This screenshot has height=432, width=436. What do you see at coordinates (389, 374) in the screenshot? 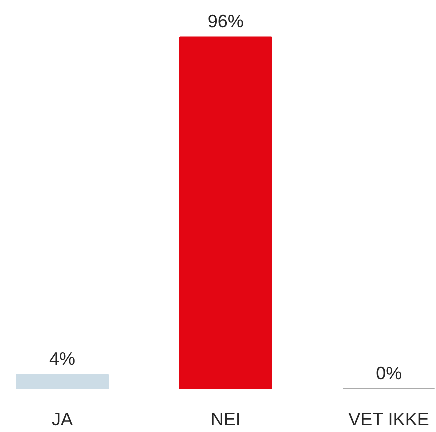
I see `data-label: 0%` at bounding box center [389, 374].